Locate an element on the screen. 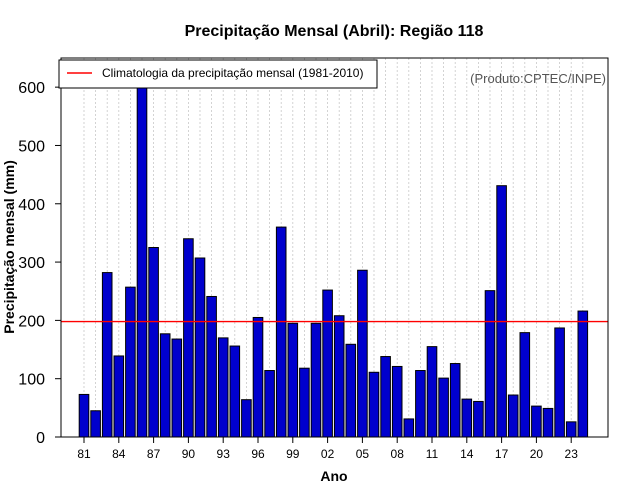 The height and width of the screenshot is (500, 640). bar-2014 is located at coordinates (467, 418).